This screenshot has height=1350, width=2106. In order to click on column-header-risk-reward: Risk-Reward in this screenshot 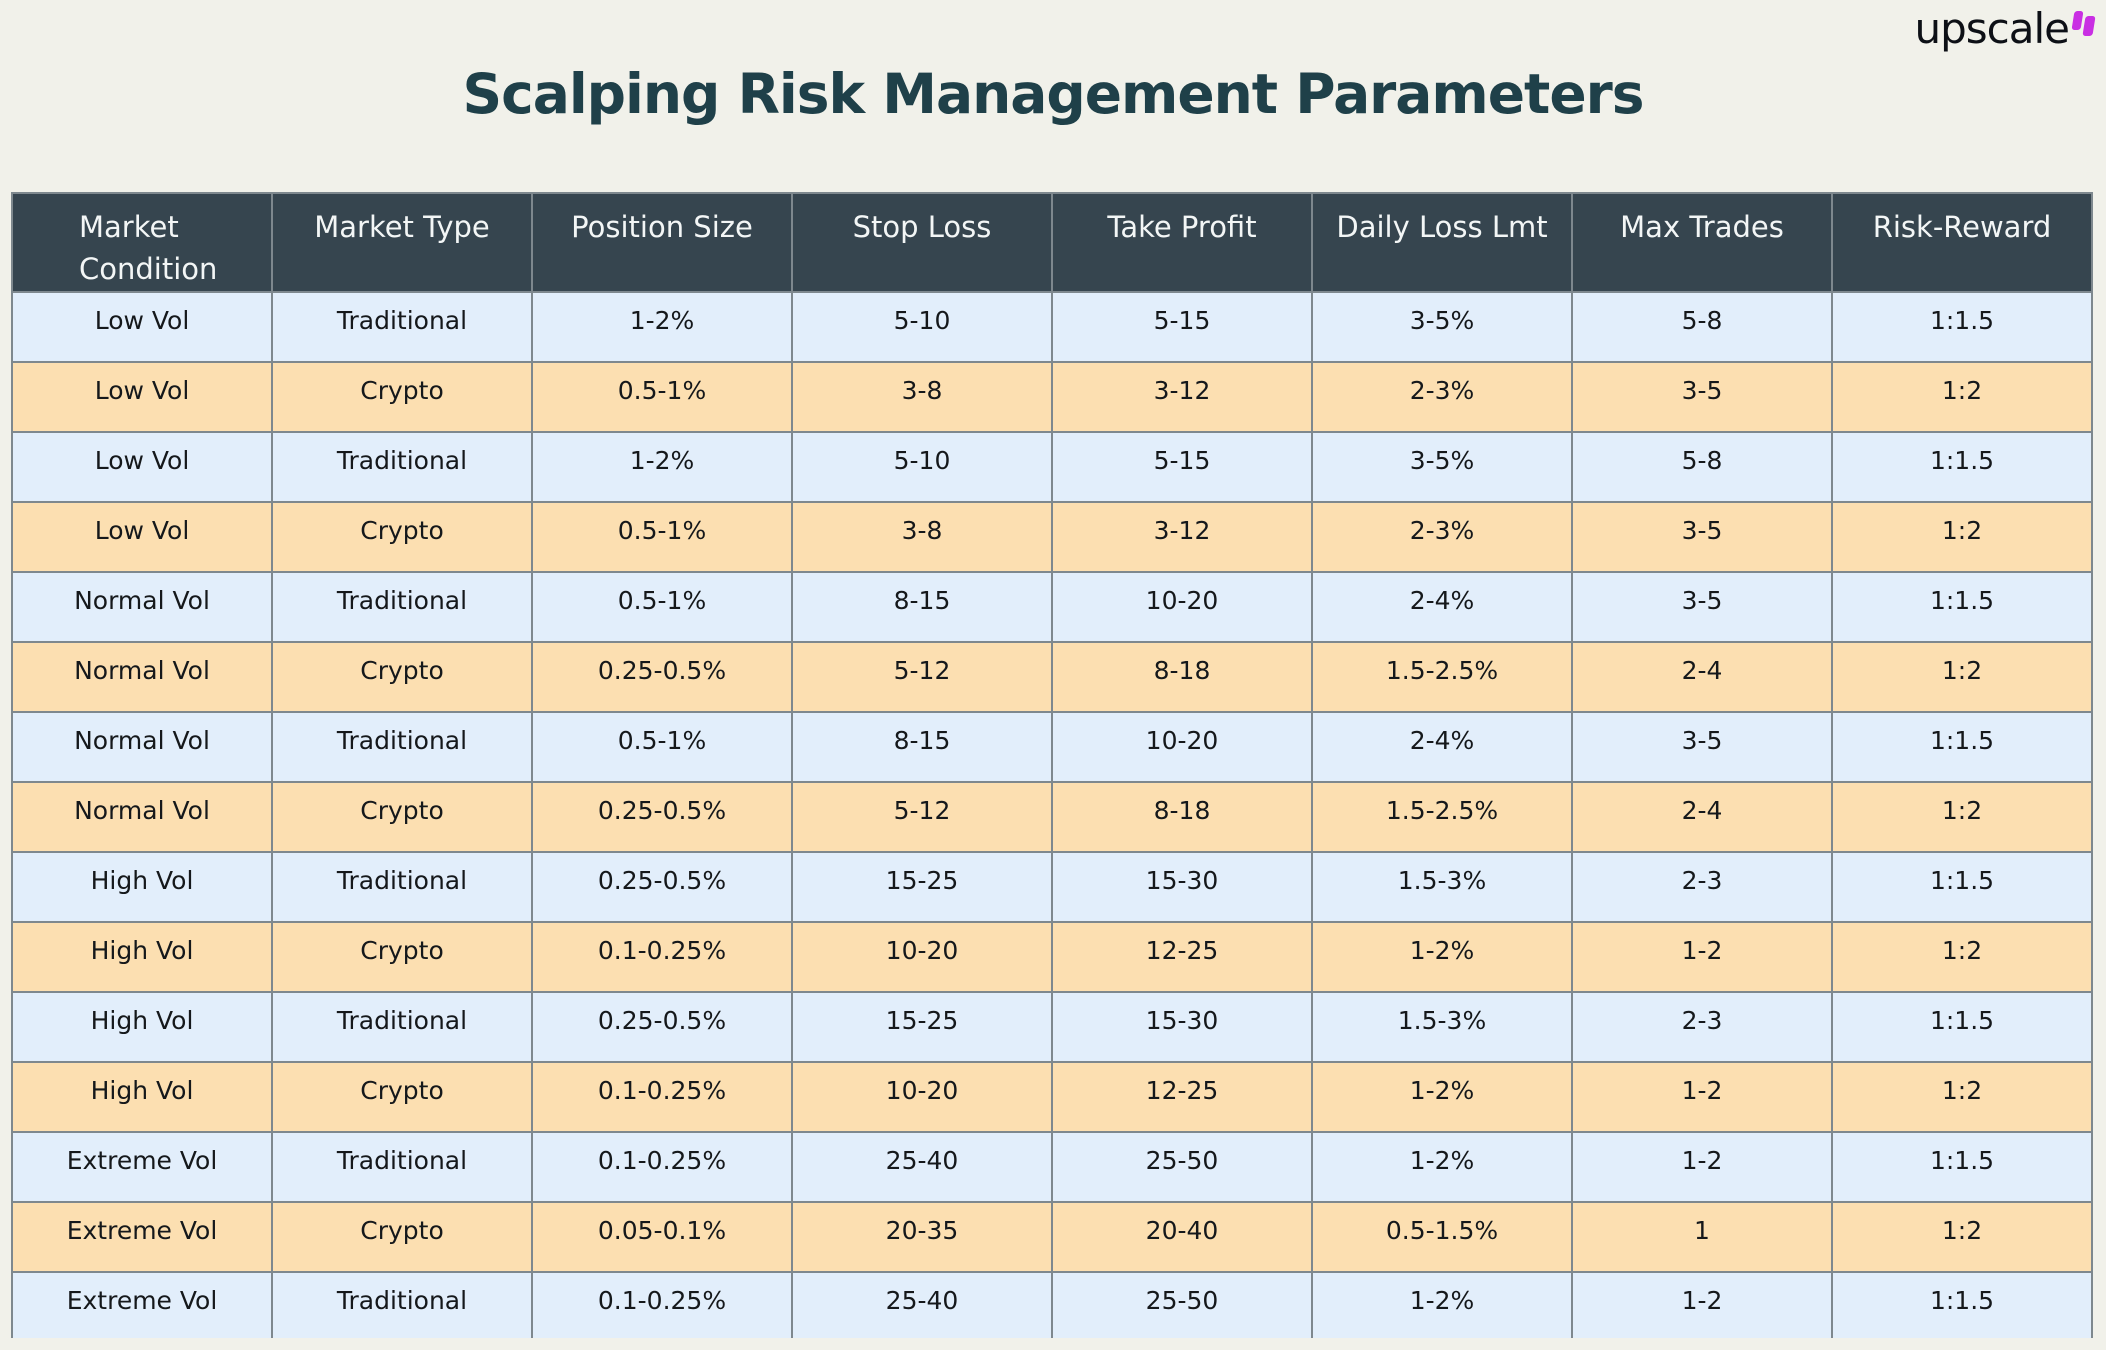, I will do `click(1962, 243)`.